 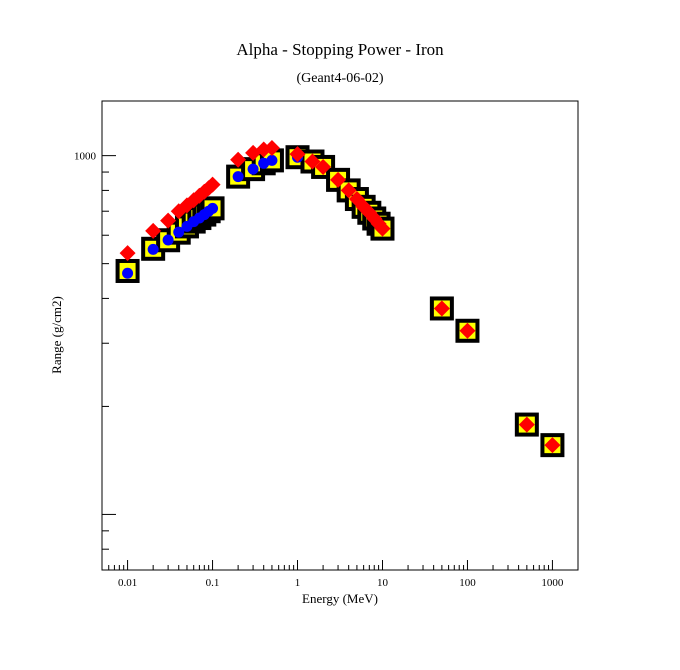 I want to click on x-axis-label: Energy (MeV), so click(x=340, y=598).